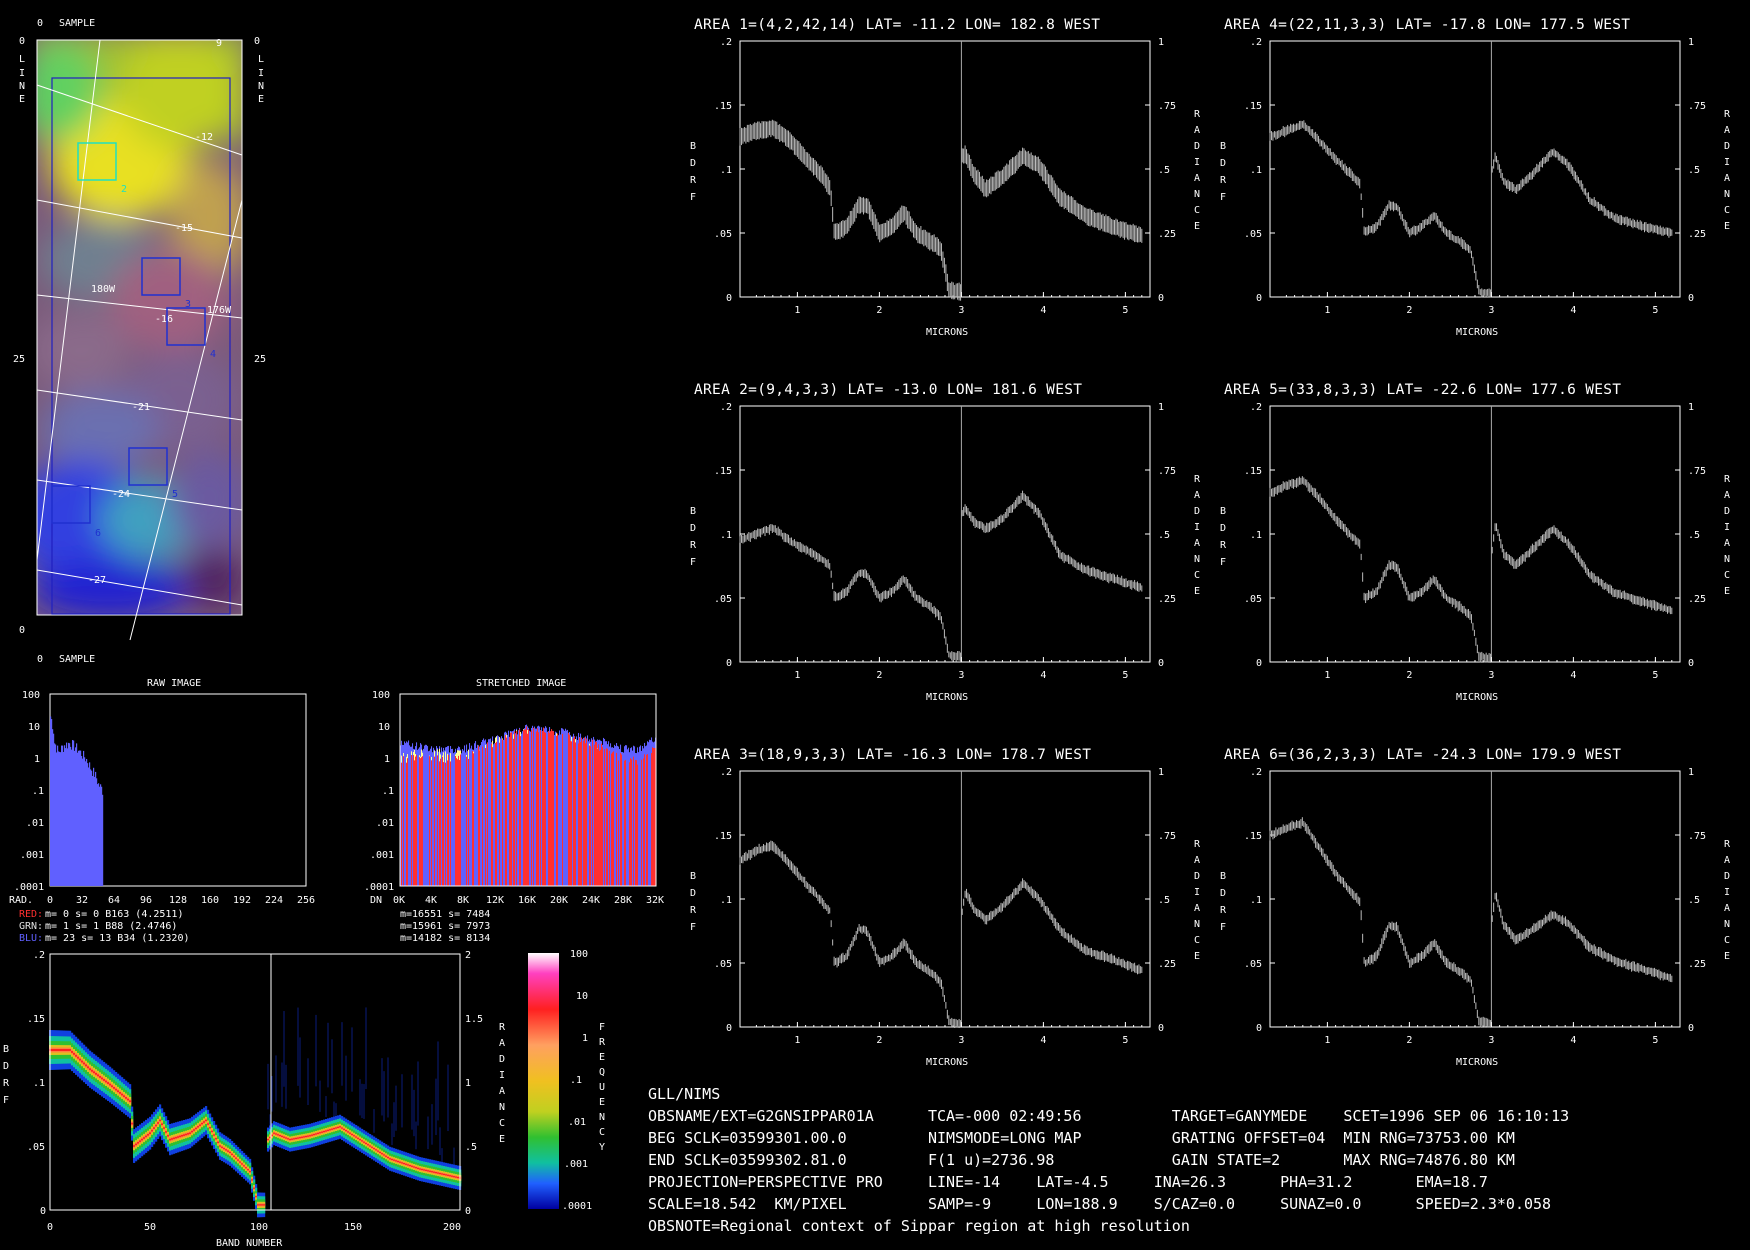 The width and height of the screenshot is (1750, 1250). I want to click on y-tick: 1, so click(387, 759).